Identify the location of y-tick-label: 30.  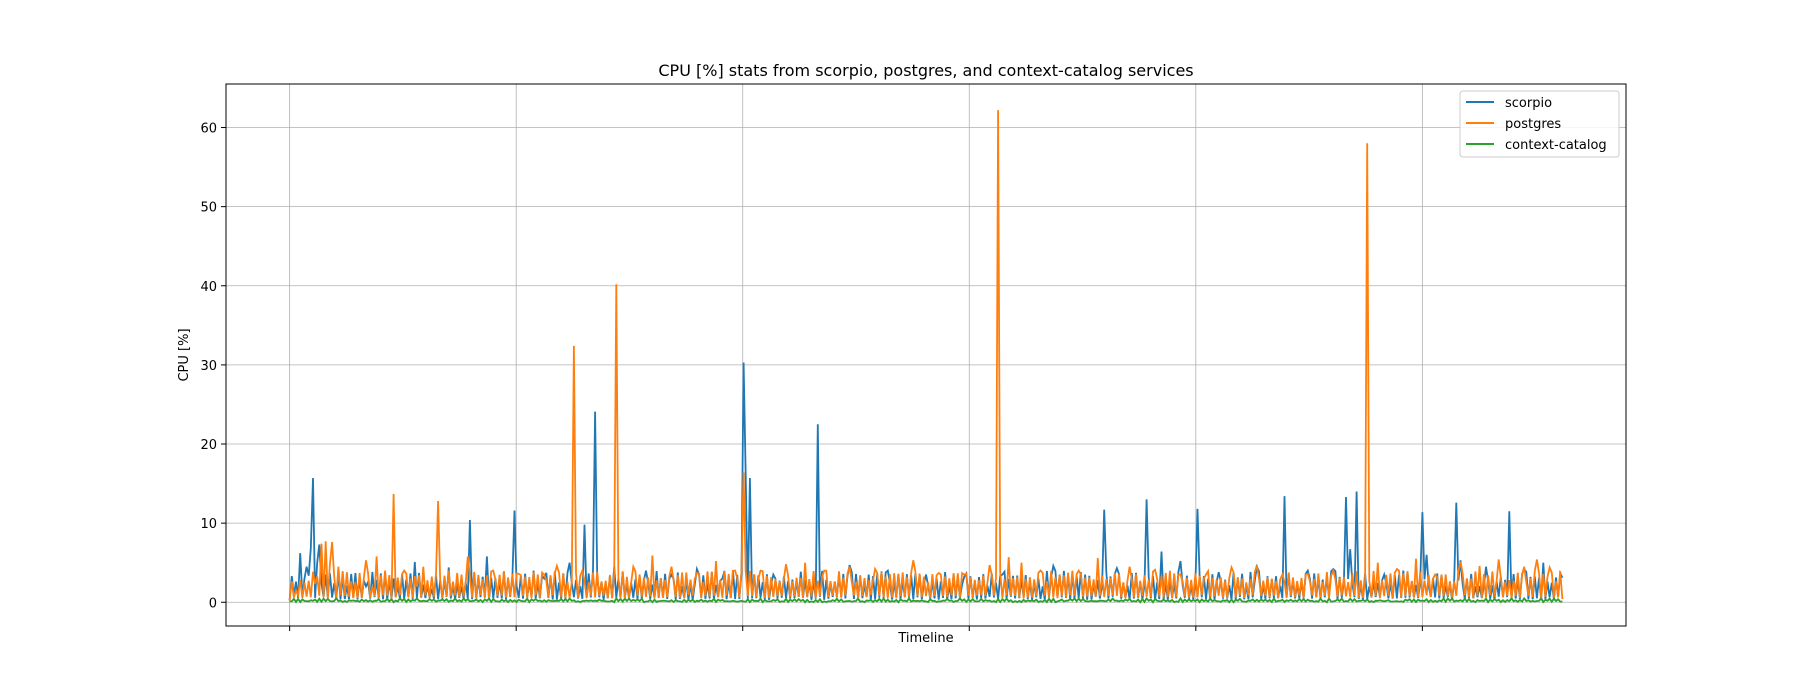
(208, 366).